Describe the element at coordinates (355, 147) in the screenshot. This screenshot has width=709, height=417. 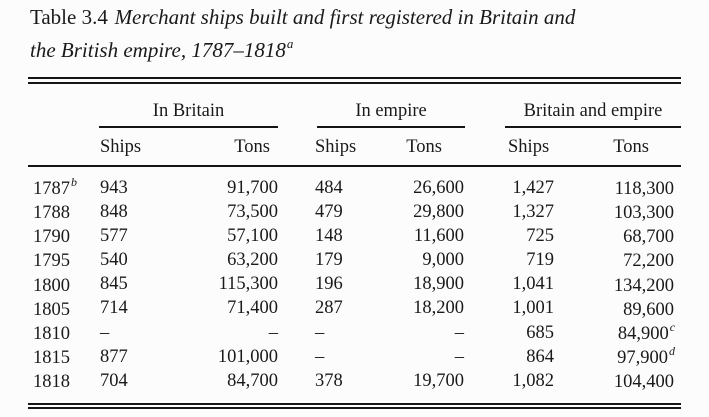
I see `column-header-row: Ships Tons Ships Tons Ships Tons` at that location.